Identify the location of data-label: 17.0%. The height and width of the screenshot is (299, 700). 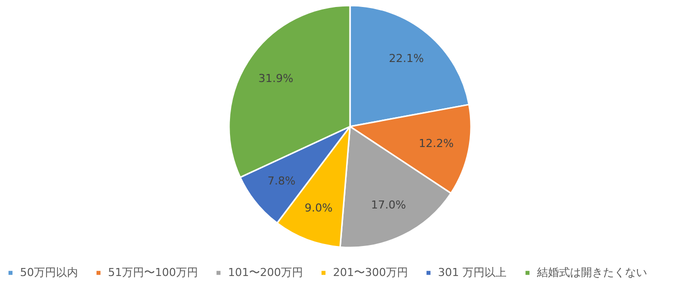
(388, 205).